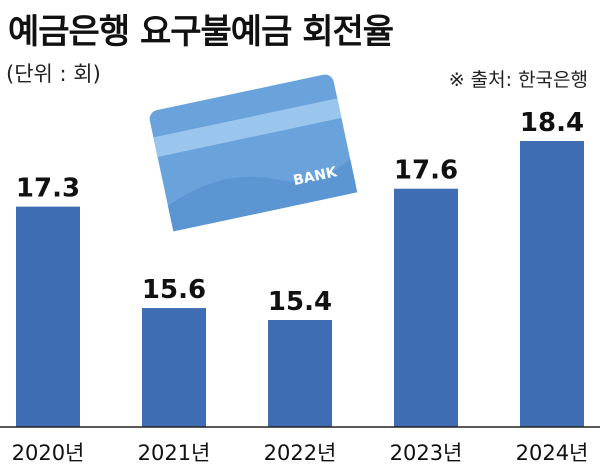 The height and width of the screenshot is (475, 600). I want to click on bar-2022, so click(300, 373).